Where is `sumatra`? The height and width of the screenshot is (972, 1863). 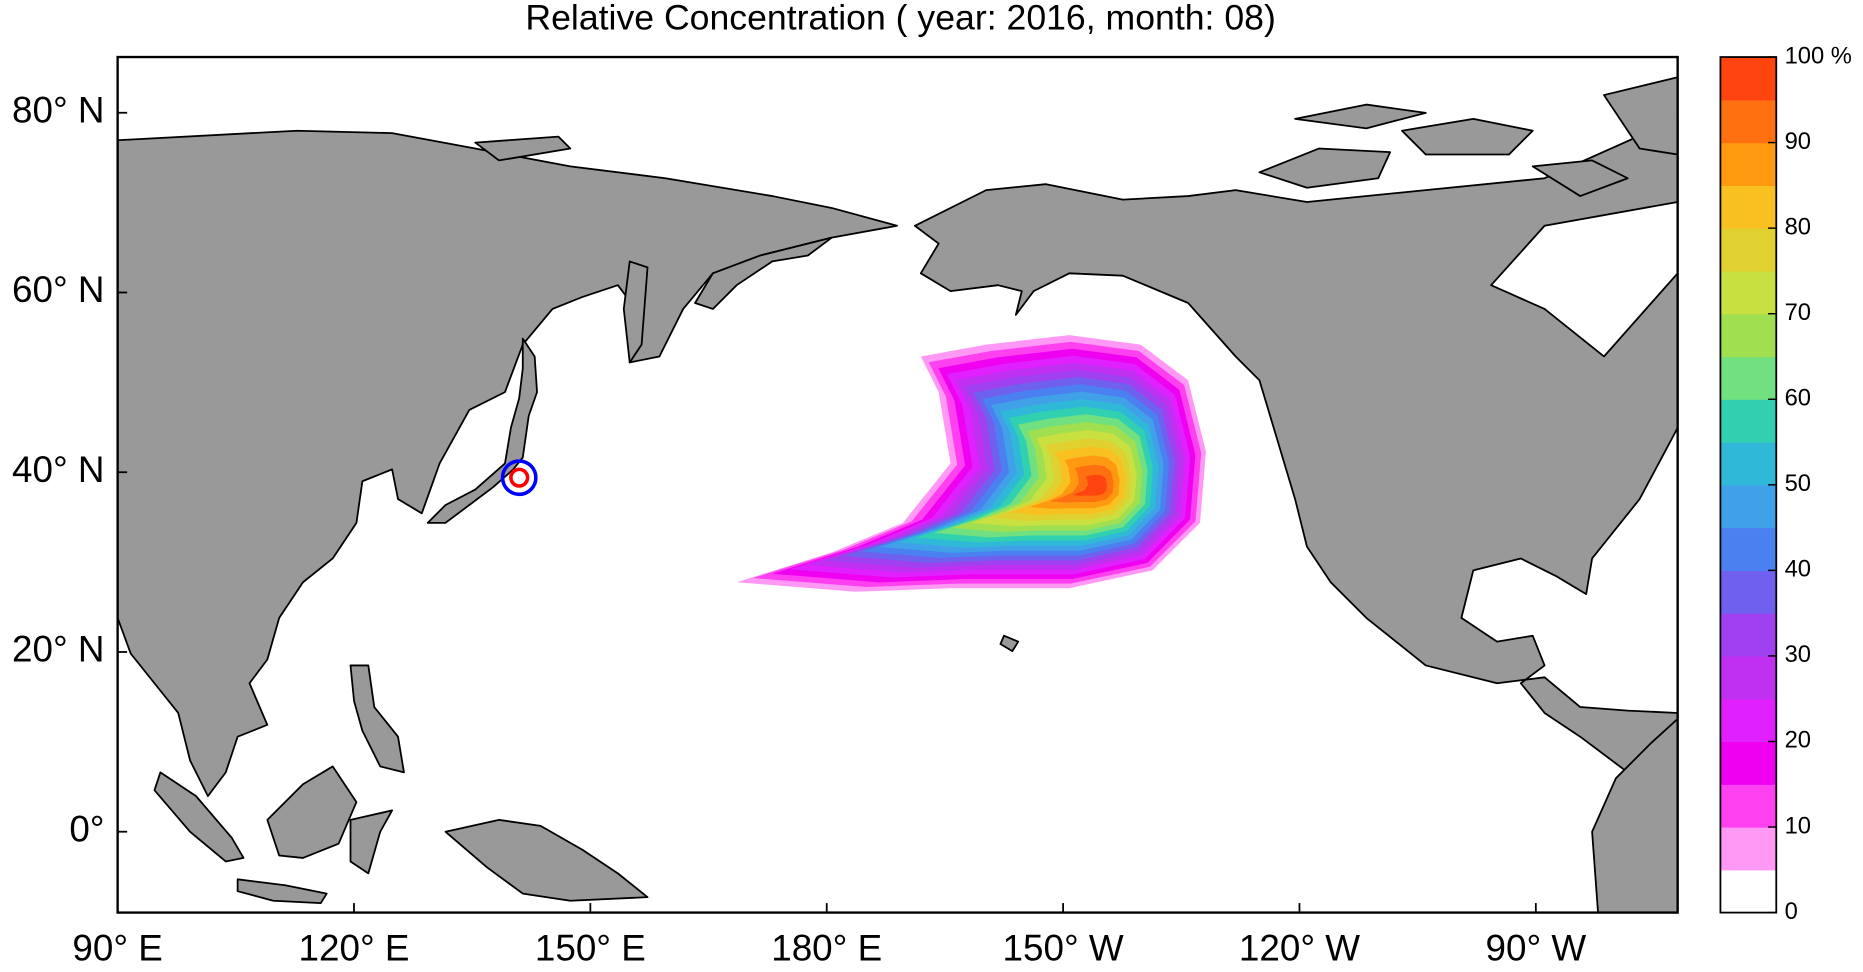 sumatra is located at coordinates (199, 817).